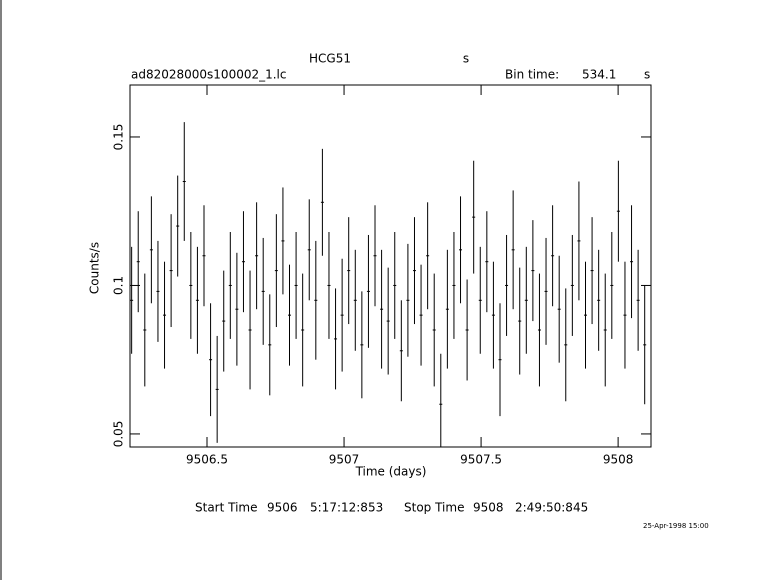 The width and height of the screenshot is (781, 584). Describe the element at coordinates (119, 434) in the screenshot. I see `y-tick-label: 0.05` at that location.